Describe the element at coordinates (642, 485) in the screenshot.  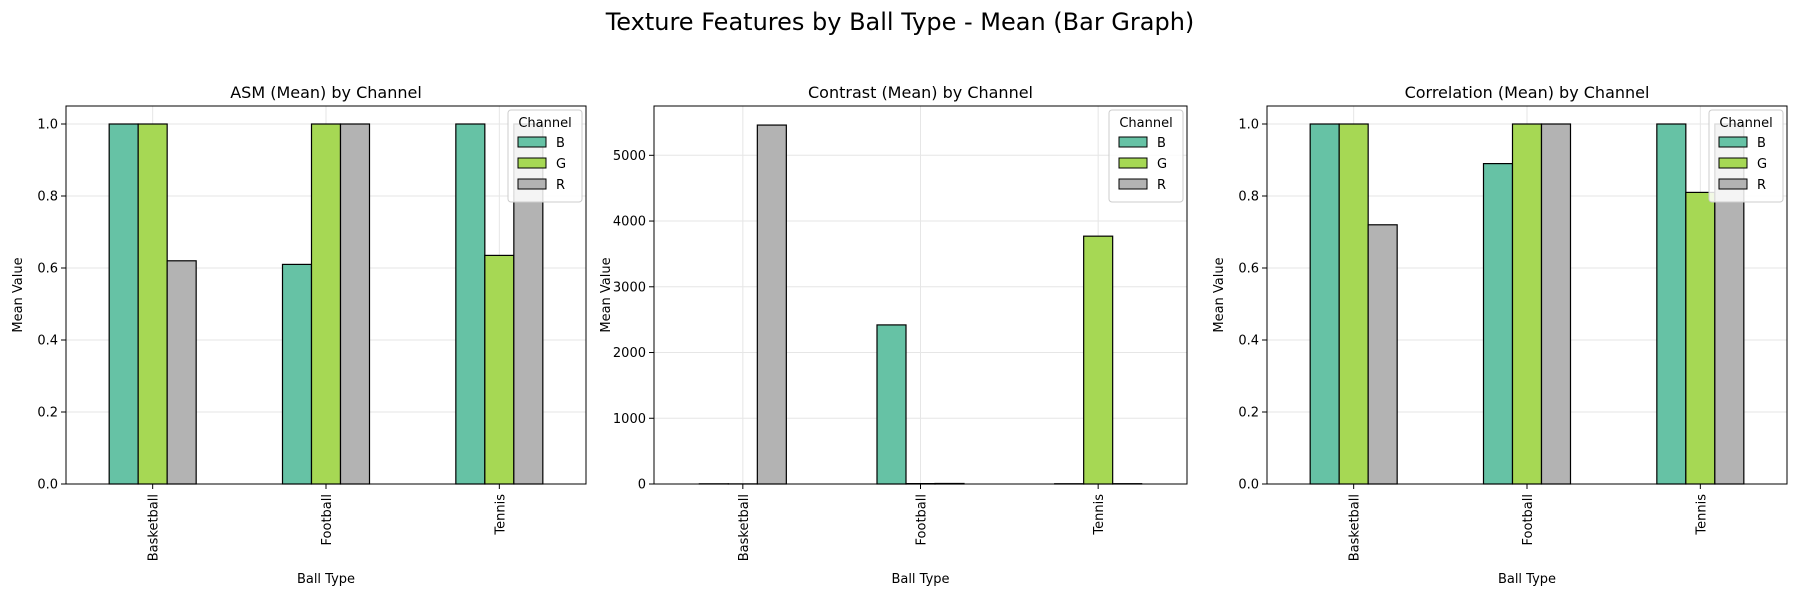
I see `y-tick-label: 0` at that location.